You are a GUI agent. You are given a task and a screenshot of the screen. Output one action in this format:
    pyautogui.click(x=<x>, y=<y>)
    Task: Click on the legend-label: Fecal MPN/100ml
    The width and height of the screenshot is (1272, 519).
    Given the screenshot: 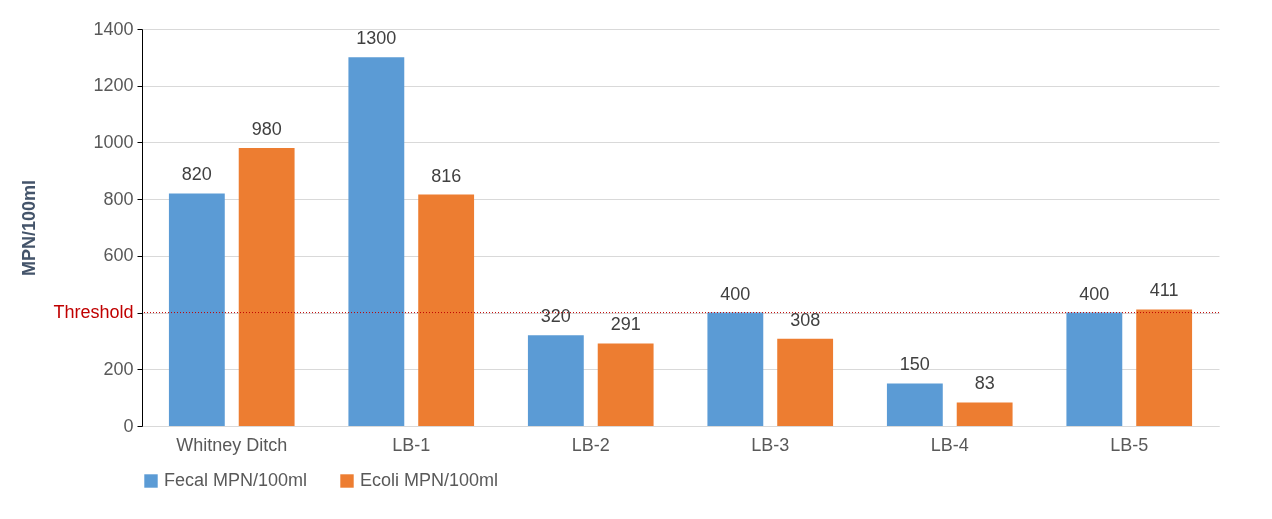 What is the action you would take?
    pyautogui.click(x=236, y=480)
    